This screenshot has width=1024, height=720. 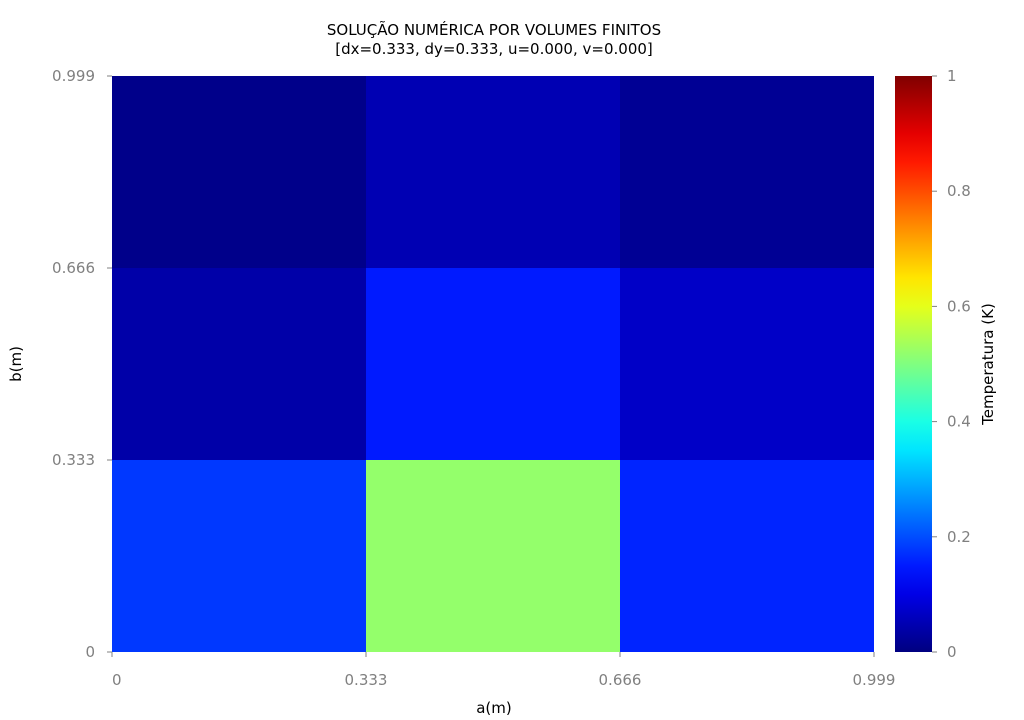 What do you see at coordinates (951, 364) in the screenshot?
I see `colorbar-ticks: 0 0.2 0.4 0.6 0.8 1` at bounding box center [951, 364].